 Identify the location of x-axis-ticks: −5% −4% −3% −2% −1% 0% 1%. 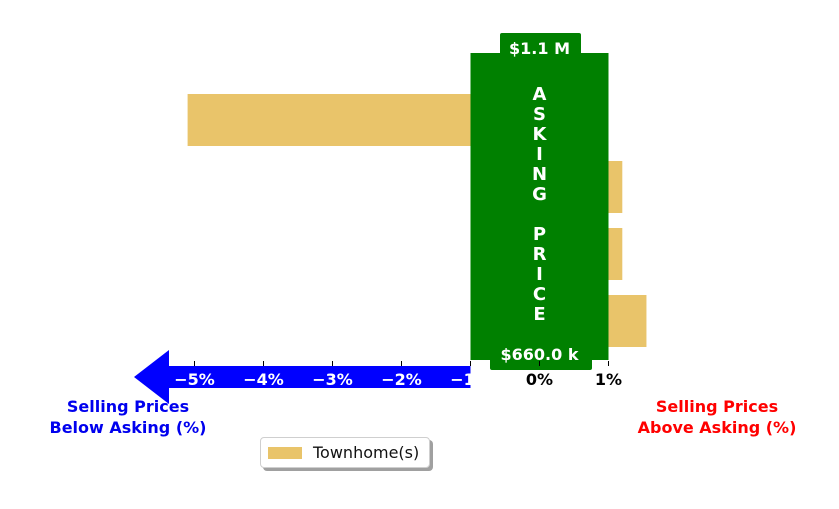
(398, 375).